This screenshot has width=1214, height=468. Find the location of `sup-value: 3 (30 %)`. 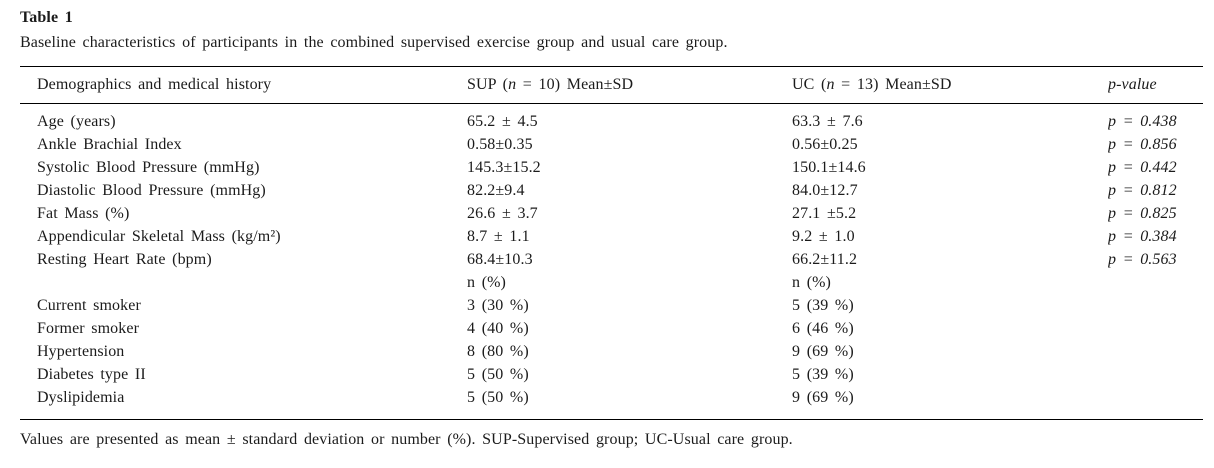

sup-value: 3 (30 %) is located at coordinates (498, 305).